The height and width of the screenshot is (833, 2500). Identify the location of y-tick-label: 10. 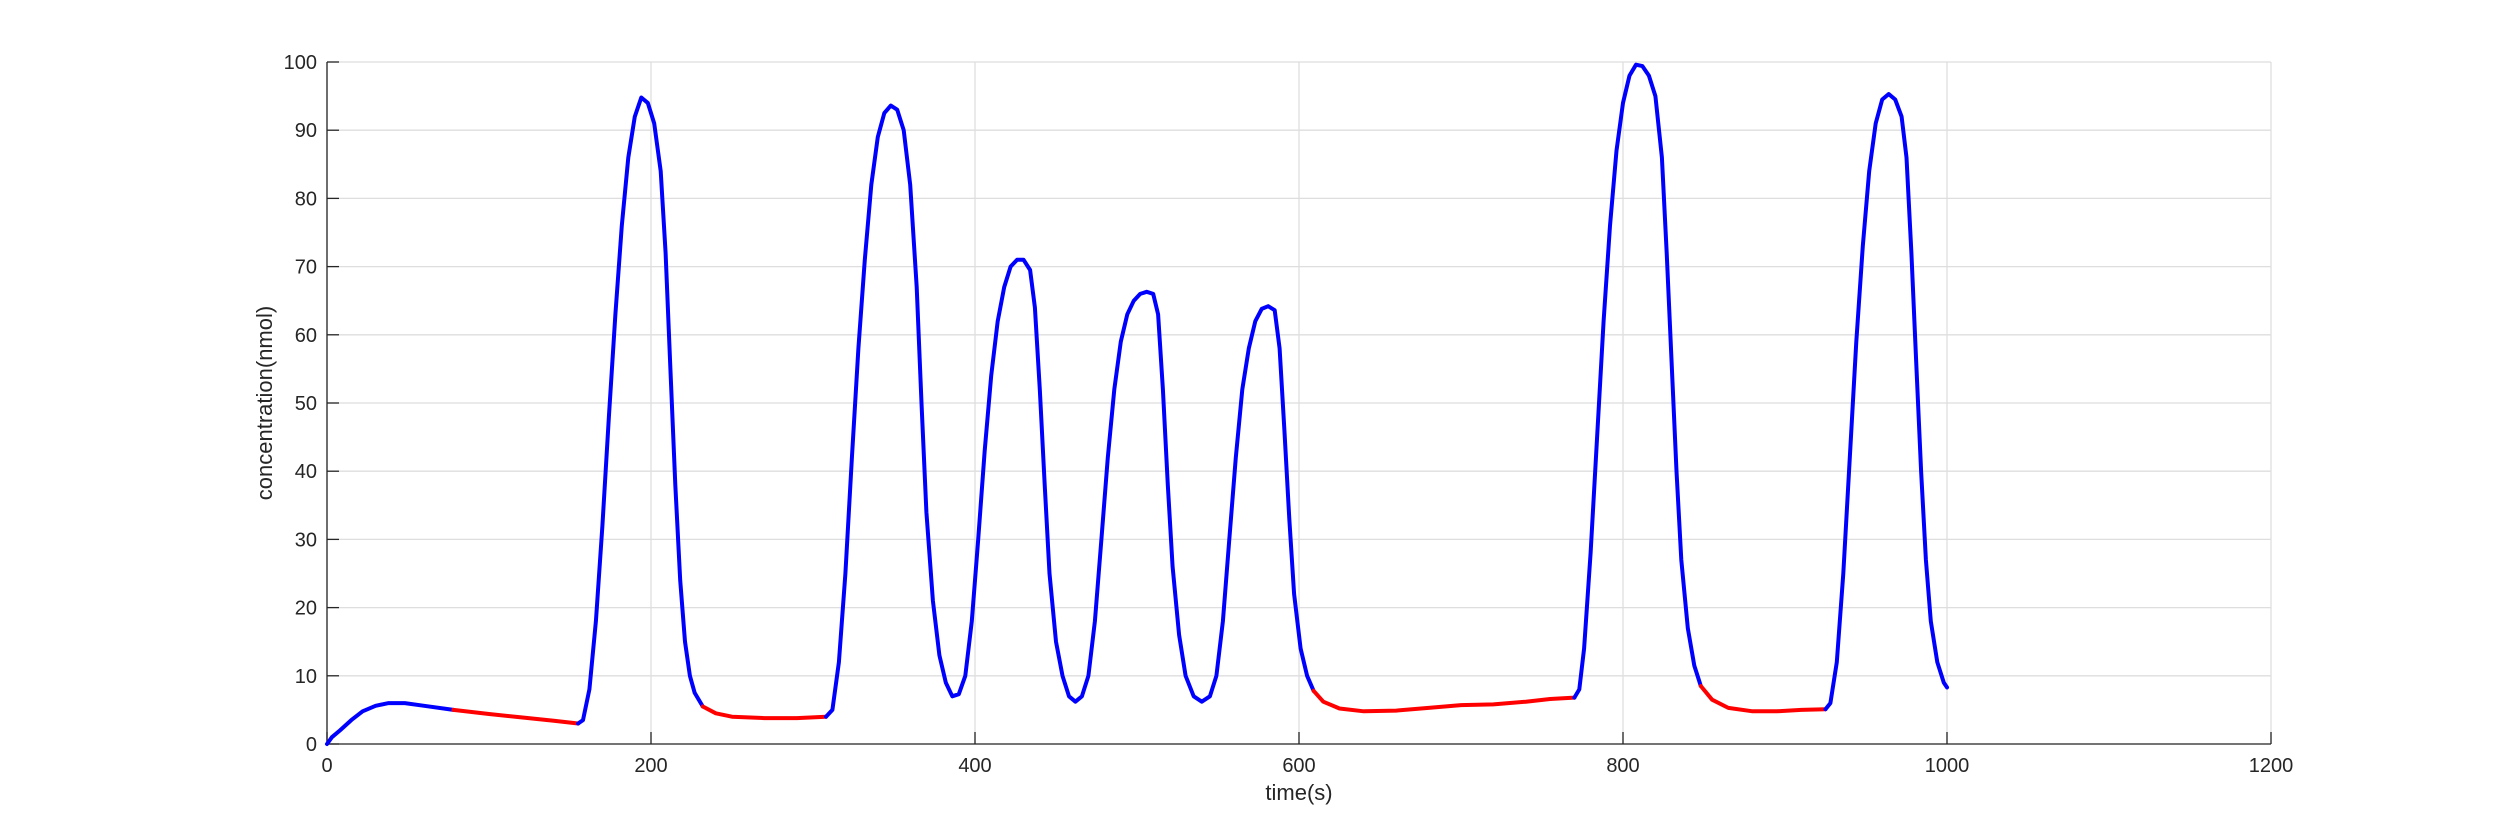
(306, 677).